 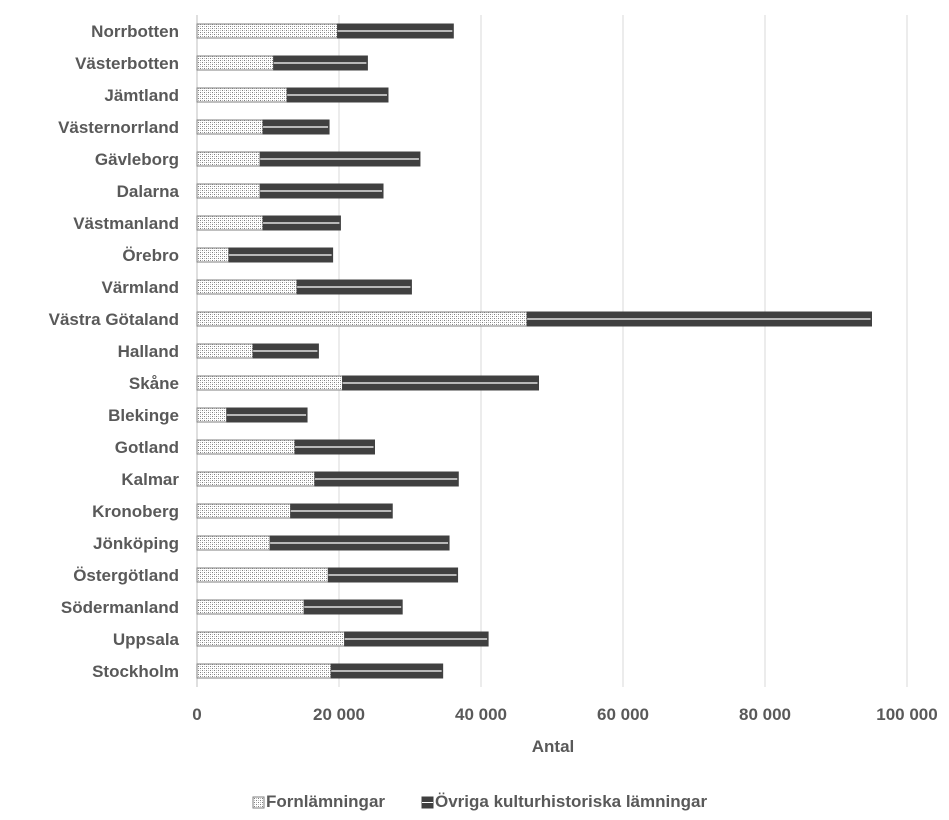 I want to click on category-label: Västerbotten, so click(x=127, y=63).